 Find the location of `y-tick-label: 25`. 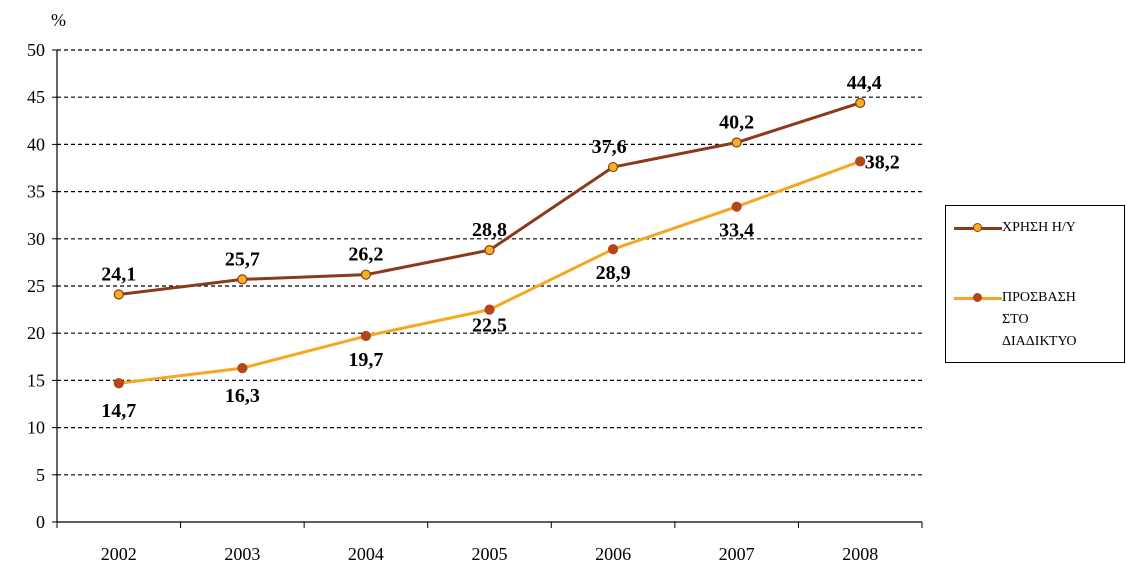

y-tick-label: 25 is located at coordinates (36, 286).